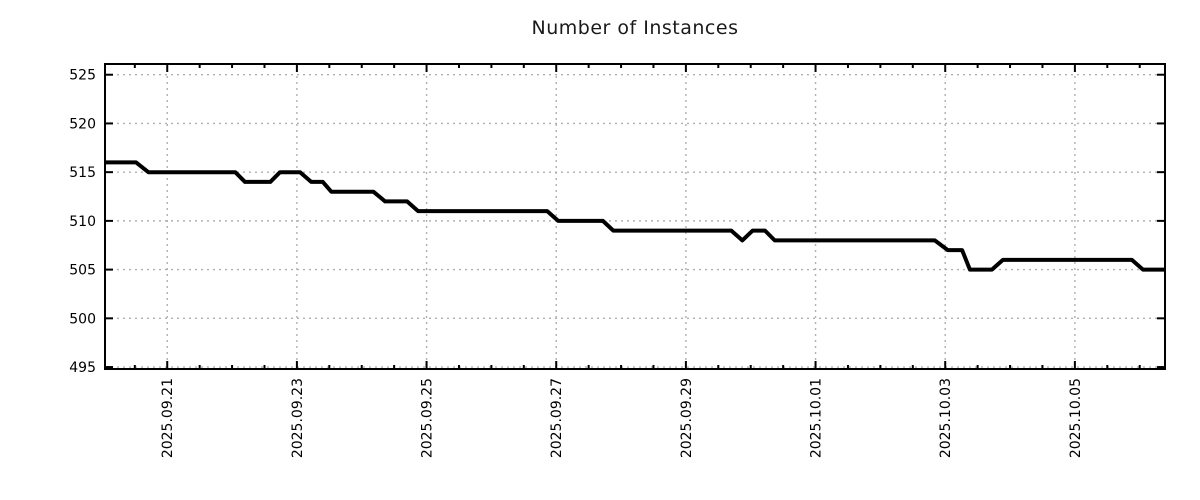 This screenshot has width=1200, height=500. What do you see at coordinates (1076, 418) in the screenshot?
I see `x-tick-label: 2025.10.05` at bounding box center [1076, 418].